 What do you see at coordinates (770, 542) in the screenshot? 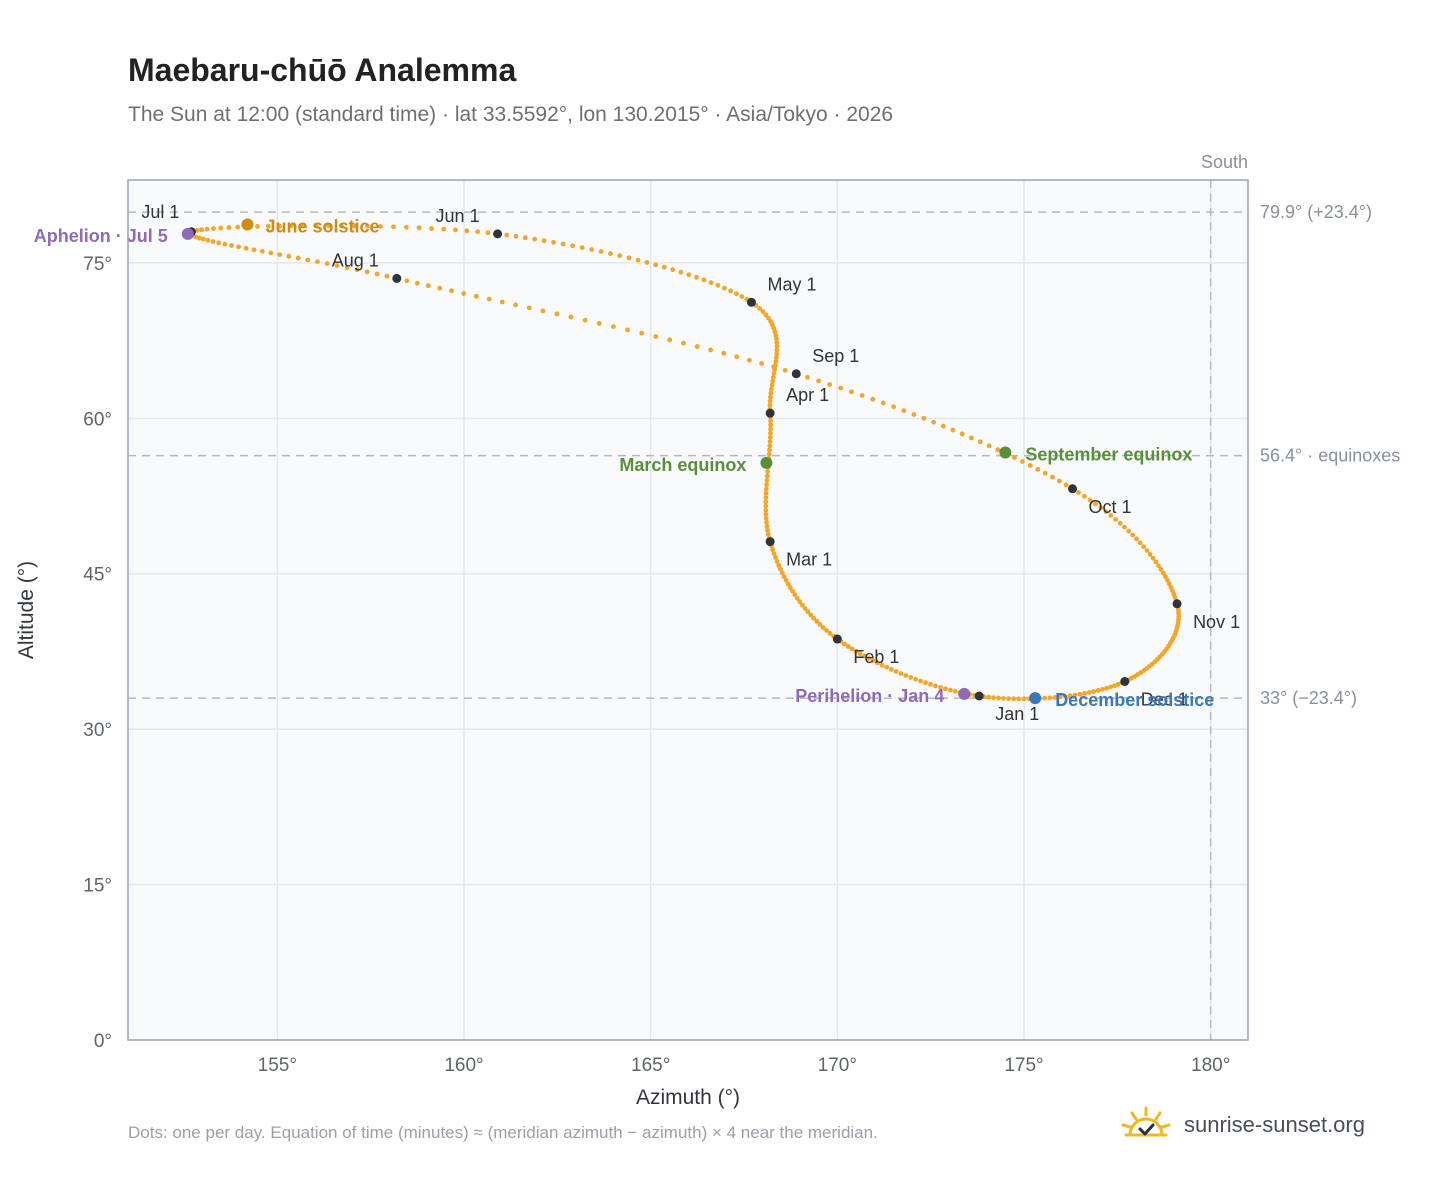
I see `month-dot` at bounding box center [770, 542].